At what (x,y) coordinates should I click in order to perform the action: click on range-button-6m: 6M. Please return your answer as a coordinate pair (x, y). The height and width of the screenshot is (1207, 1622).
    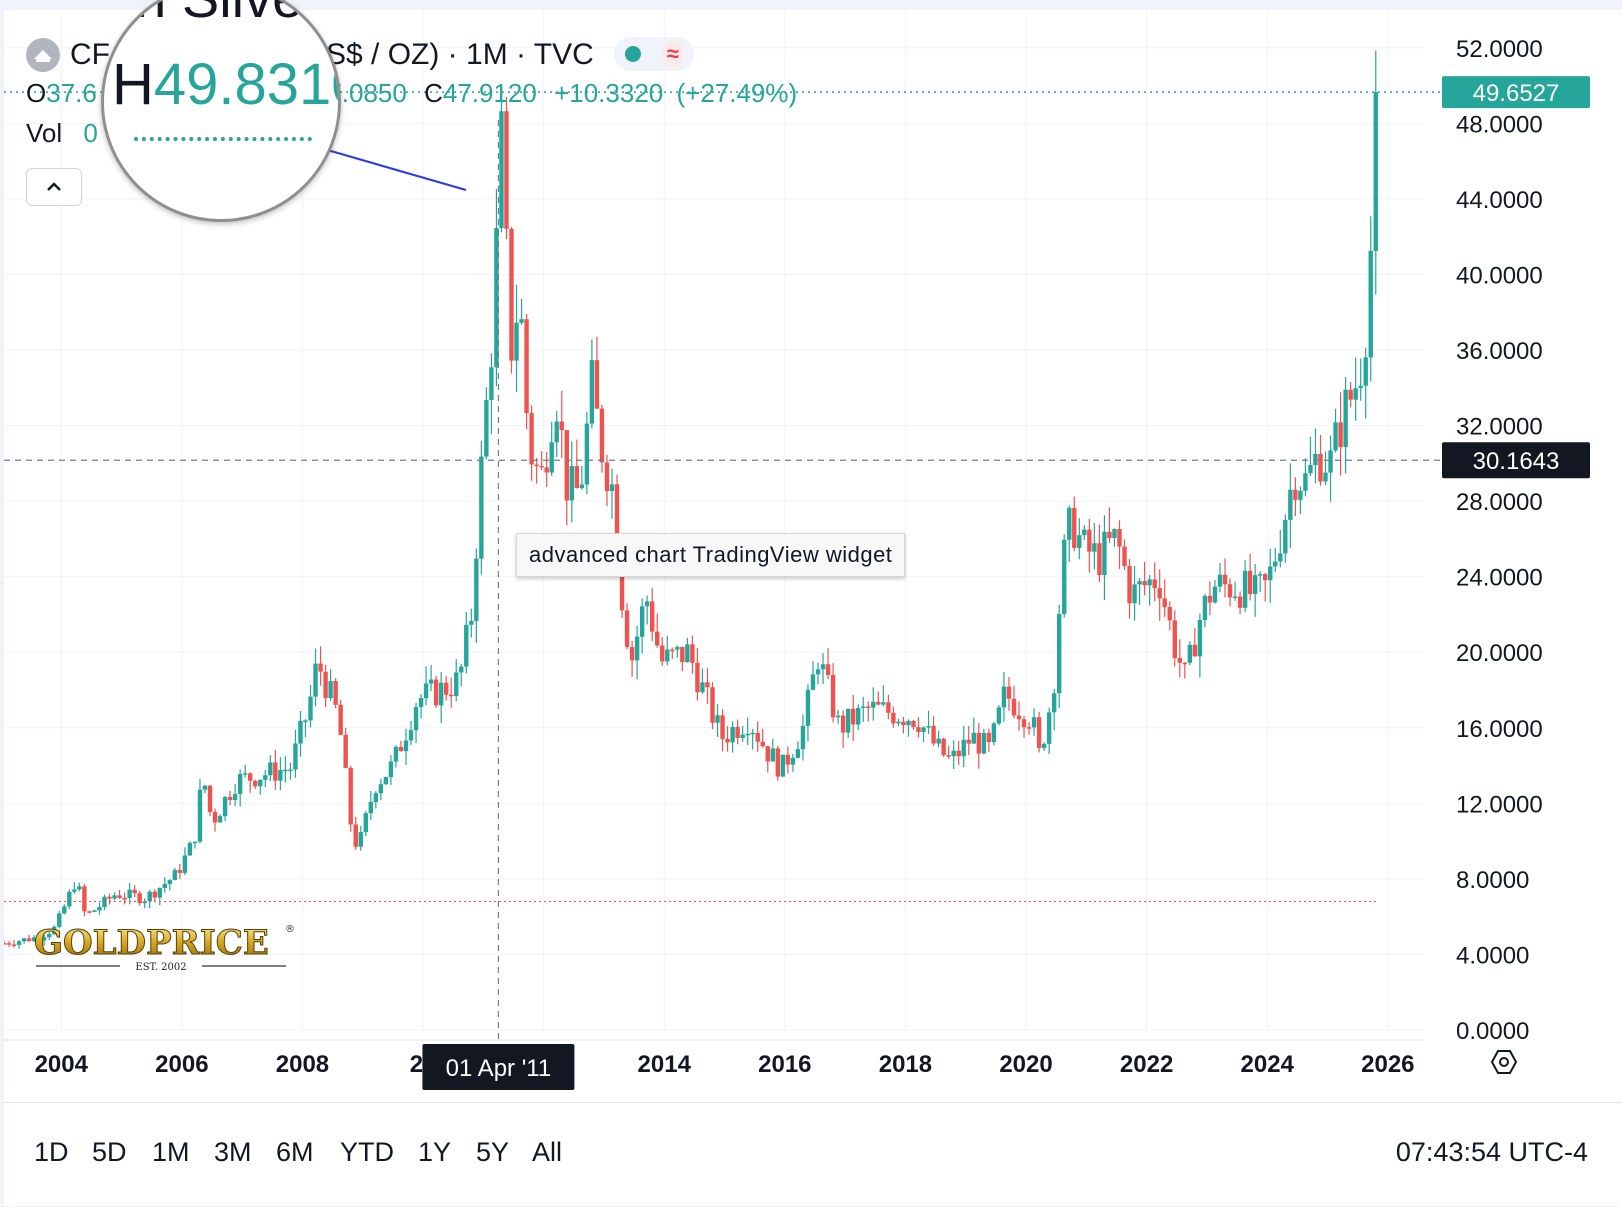
    Looking at the image, I should click on (295, 1152).